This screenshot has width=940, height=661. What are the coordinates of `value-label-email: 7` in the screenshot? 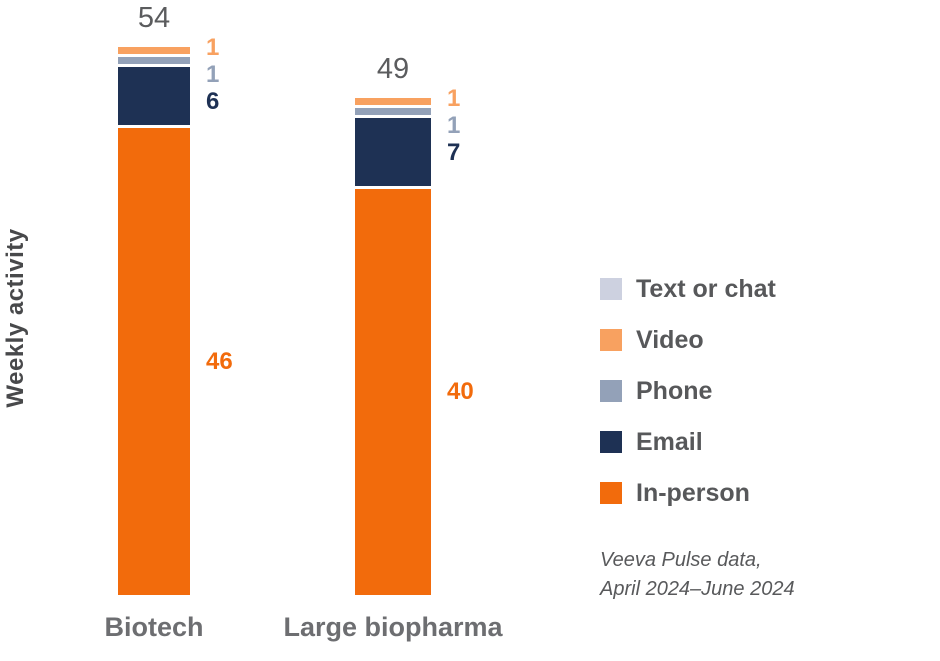 It's located at (454, 153).